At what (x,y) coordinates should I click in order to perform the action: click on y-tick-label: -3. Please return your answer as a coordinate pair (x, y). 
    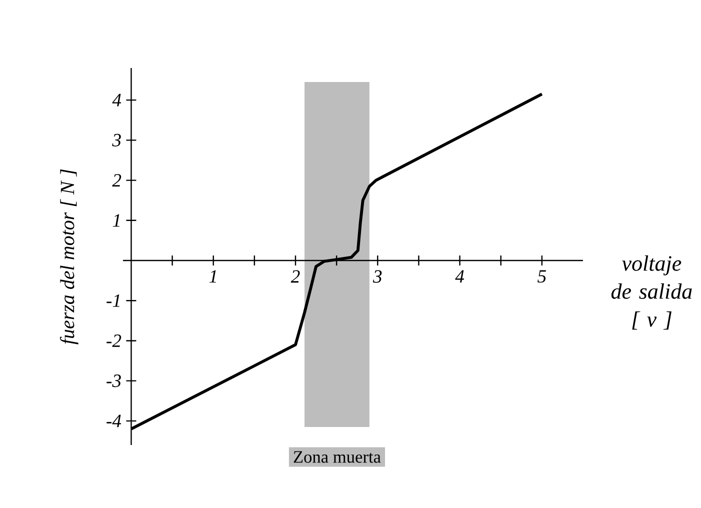
    Looking at the image, I should click on (113, 381).